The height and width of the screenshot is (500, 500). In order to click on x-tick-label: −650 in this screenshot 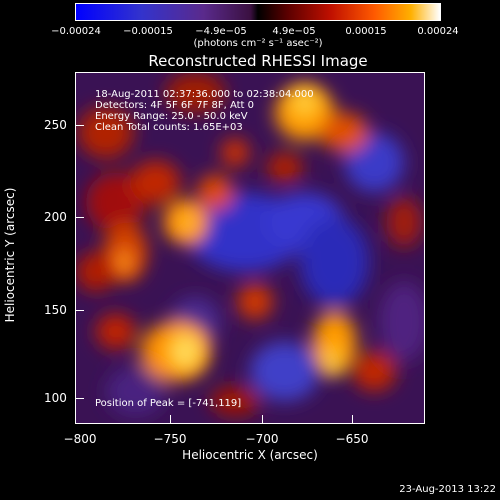, I will do `click(352, 439)`.